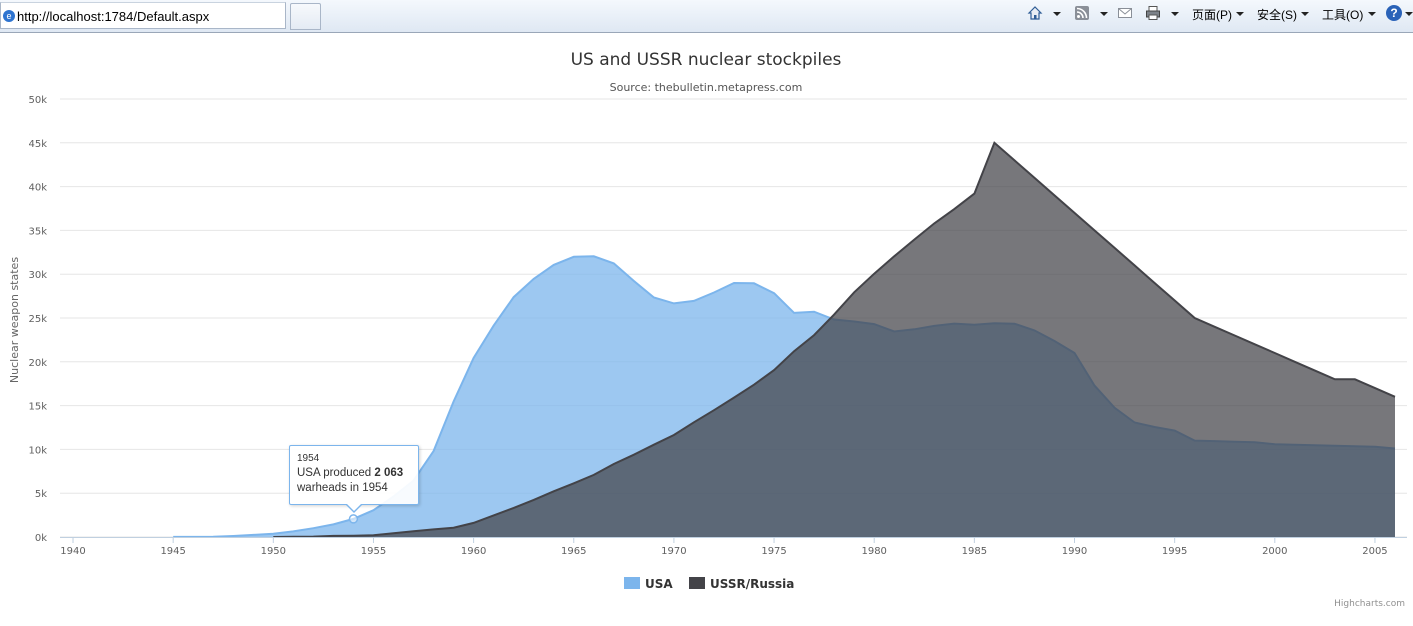 Image resolution: width=1413 pixels, height=626 pixels. I want to click on browser-tab-active: e http://localhost:1784/Default.aspx, so click(143, 15).